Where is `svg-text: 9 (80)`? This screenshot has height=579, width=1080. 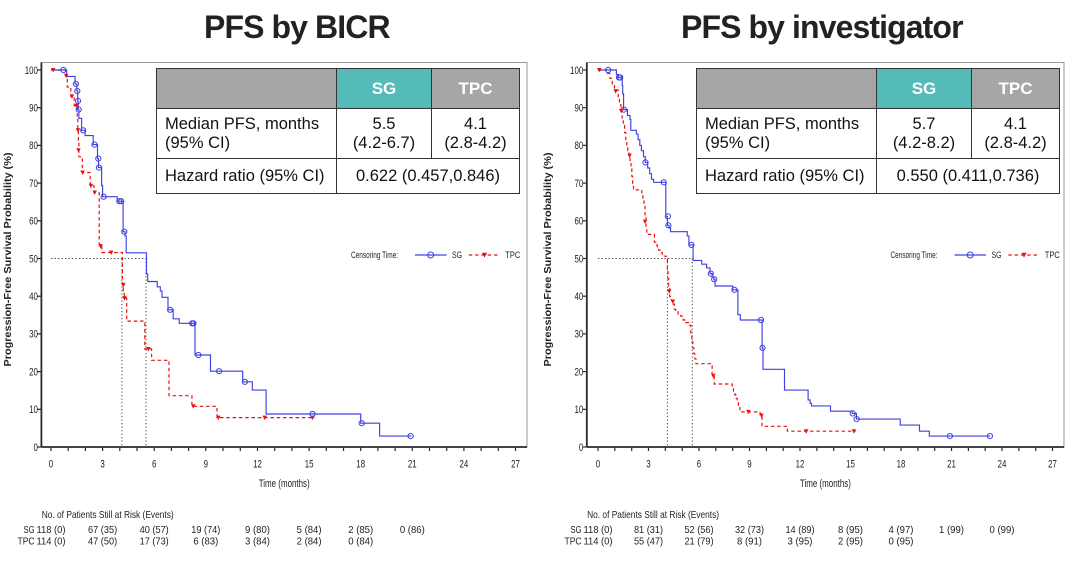 svg-text: 9 (80) is located at coordinates (257, 530).